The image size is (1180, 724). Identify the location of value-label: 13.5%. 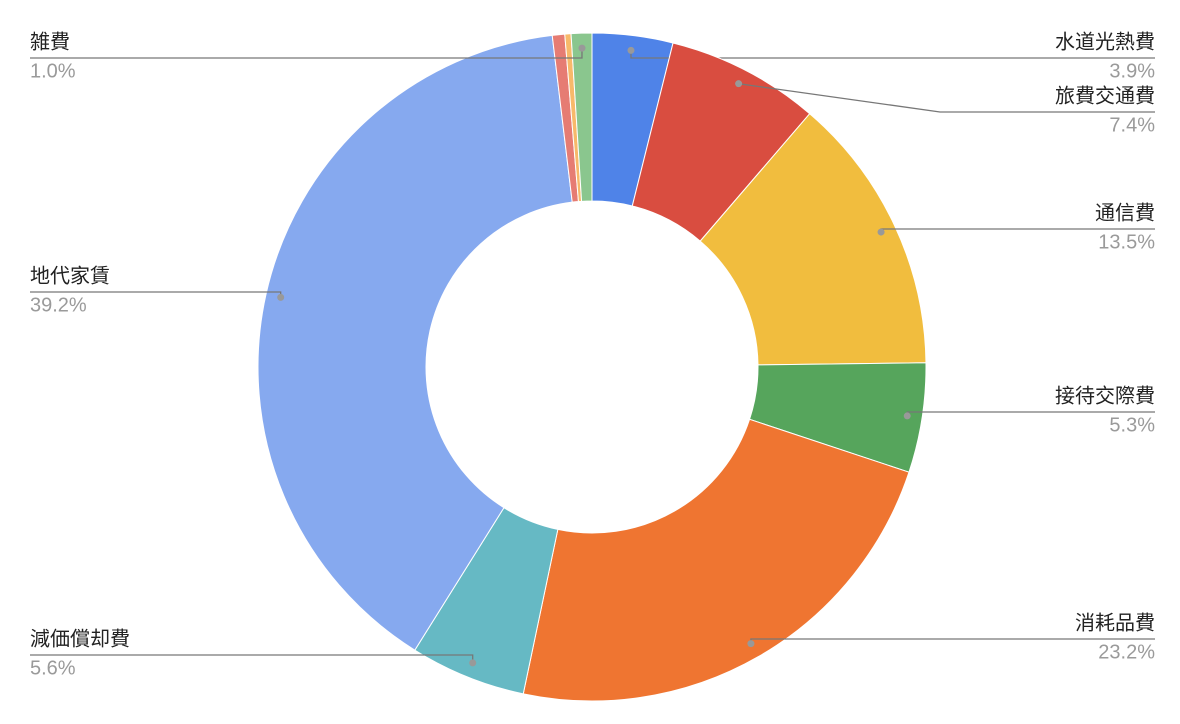
(1126, 242).